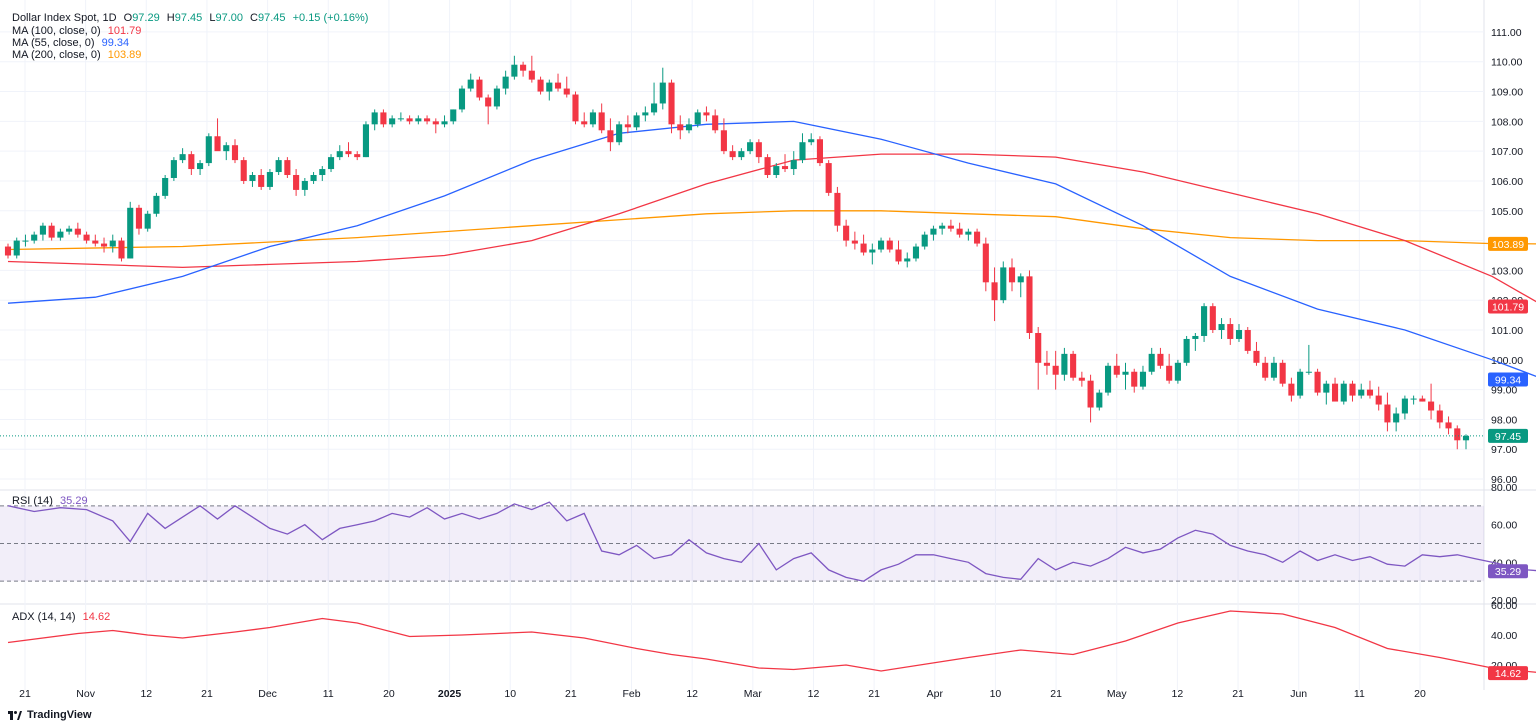 This screenshot has width=1536, height=727. I want to click on ma200-price-label-bg, so click(1508, 243).